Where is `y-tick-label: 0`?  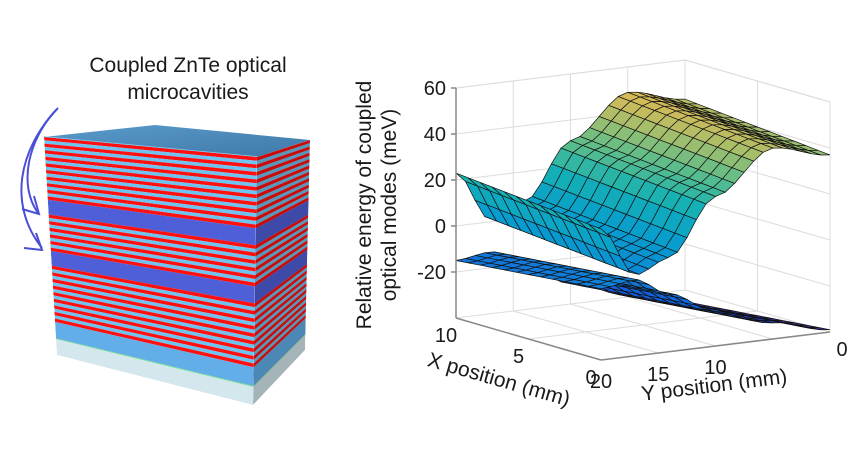 y-tick-label: 0 is located at coordinates (841, 350).